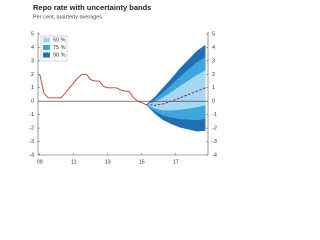  Describe the element at coordinates (108, 162) in the screenshot. I see `x-tick-label: 13` at that location.